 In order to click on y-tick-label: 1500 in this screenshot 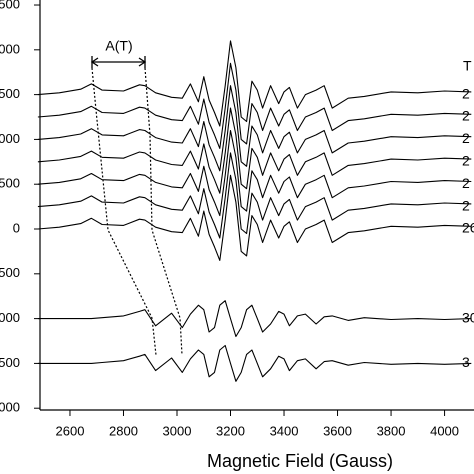, I will do `click(10, 93)`.